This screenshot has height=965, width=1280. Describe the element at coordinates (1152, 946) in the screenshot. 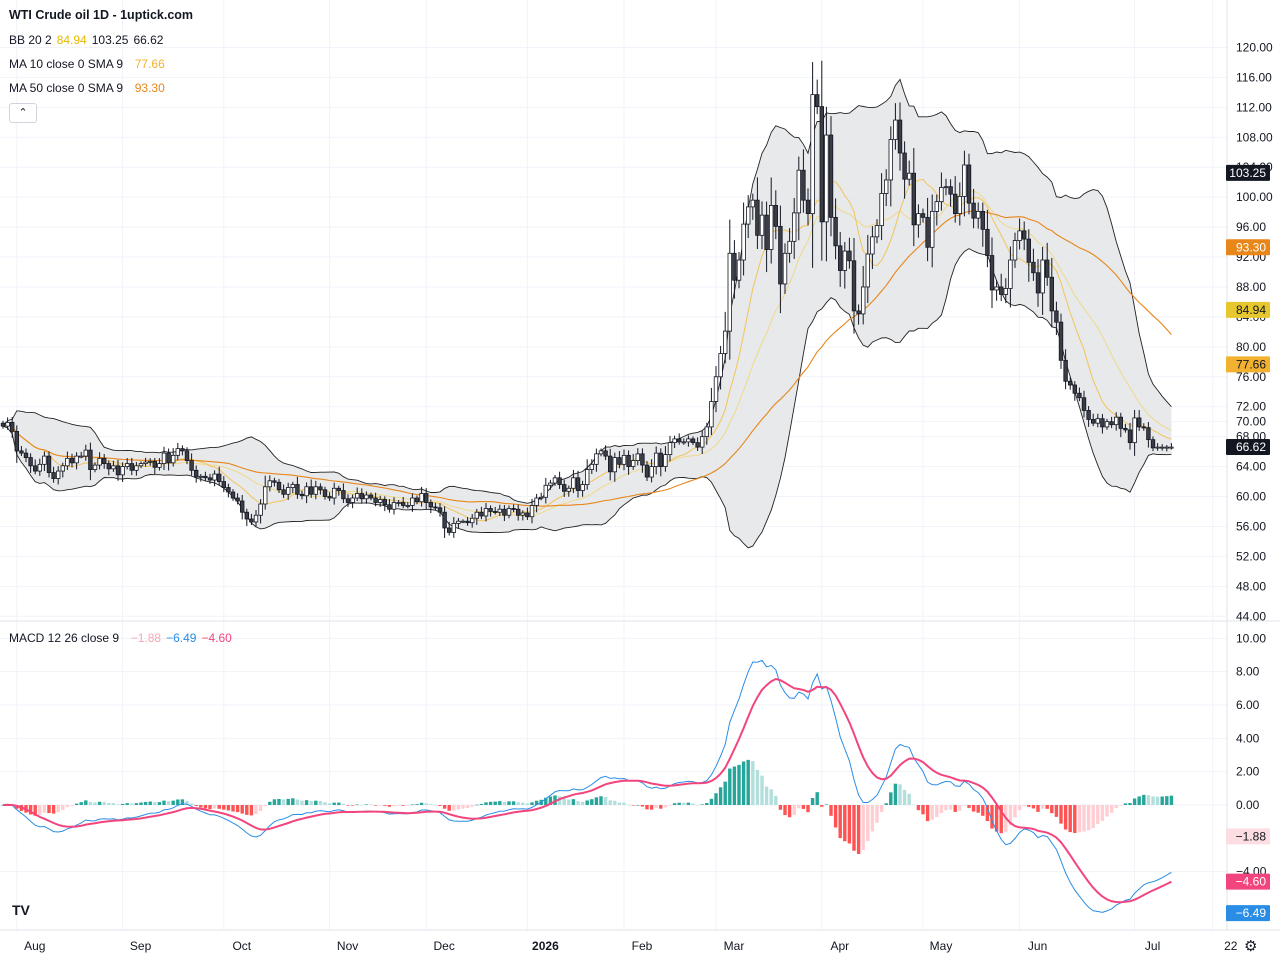

I see `time-tick-label: Jul` at that location.